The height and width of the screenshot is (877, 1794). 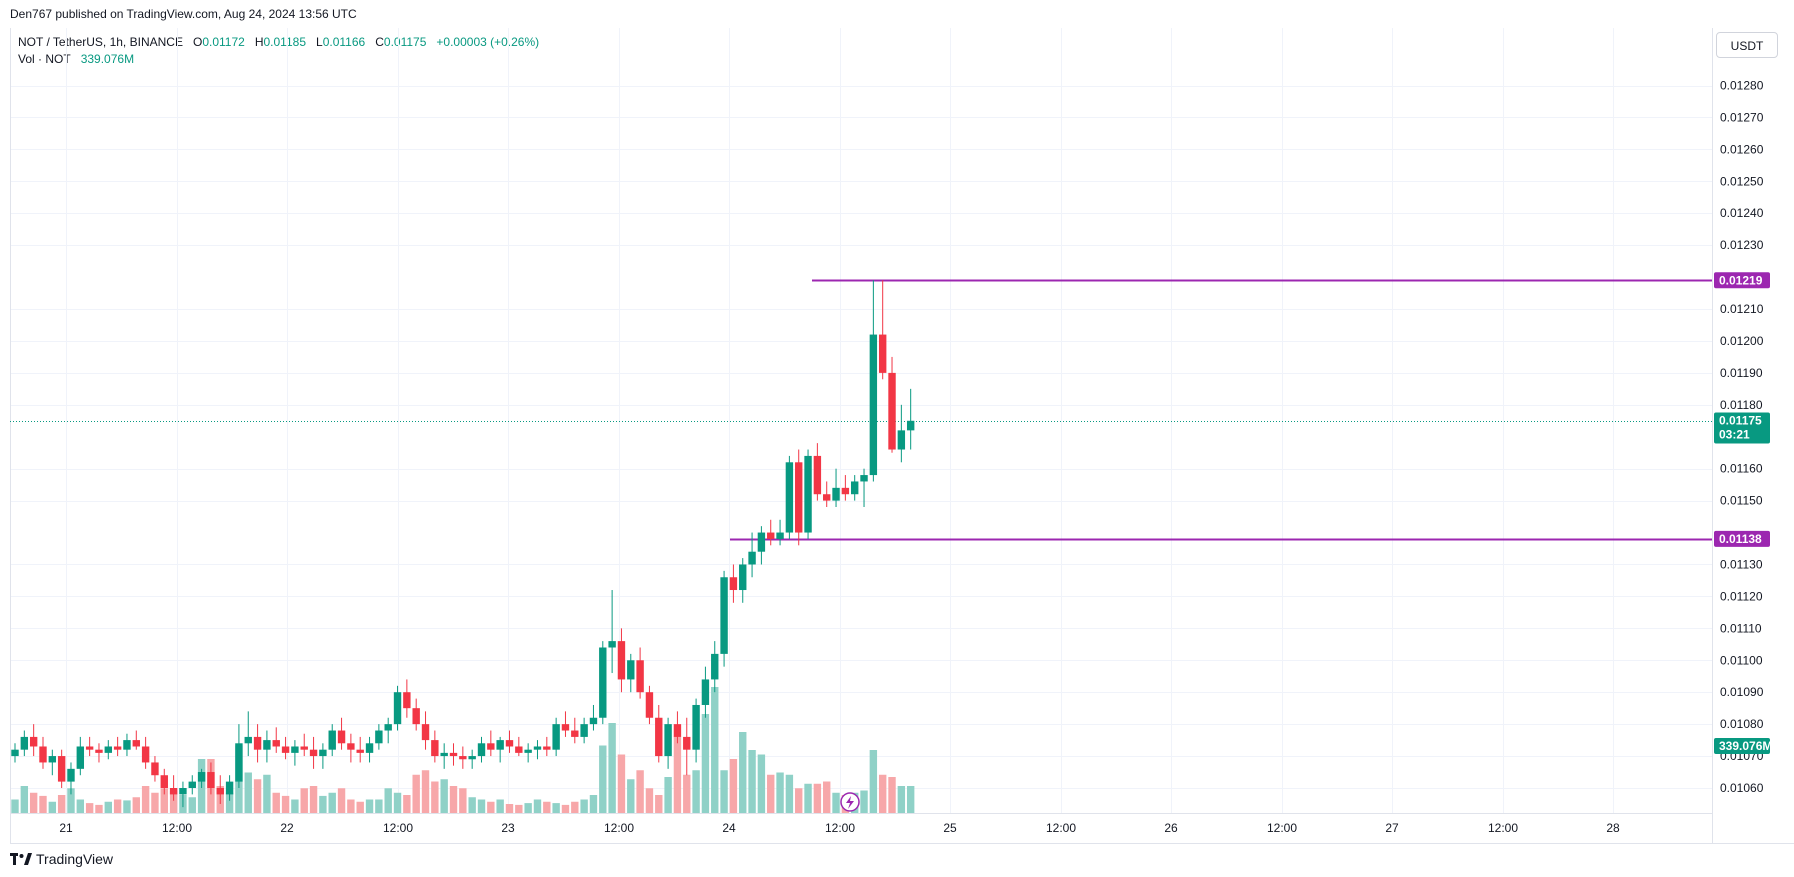 I want to click on symbol-name: NOT / TetherUS, 1h, BINANCE, so click(x=100, y=42).